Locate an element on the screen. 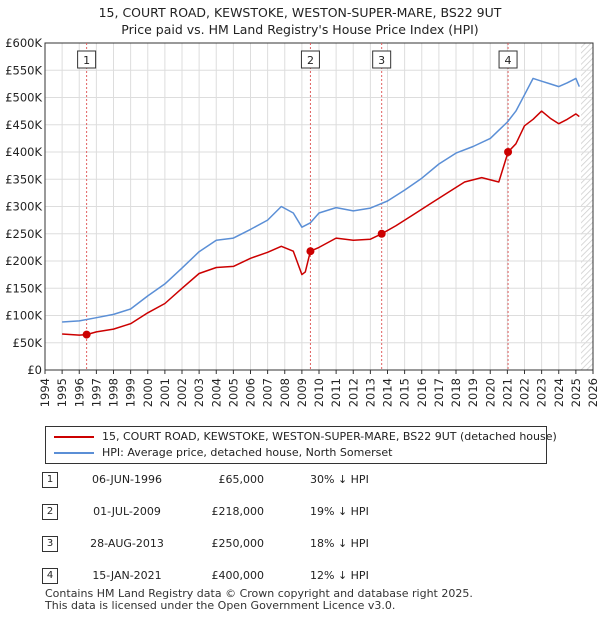 This screenshot has width=600, height=620. y-tick-label: £550K is located at coordinates (23, 70).